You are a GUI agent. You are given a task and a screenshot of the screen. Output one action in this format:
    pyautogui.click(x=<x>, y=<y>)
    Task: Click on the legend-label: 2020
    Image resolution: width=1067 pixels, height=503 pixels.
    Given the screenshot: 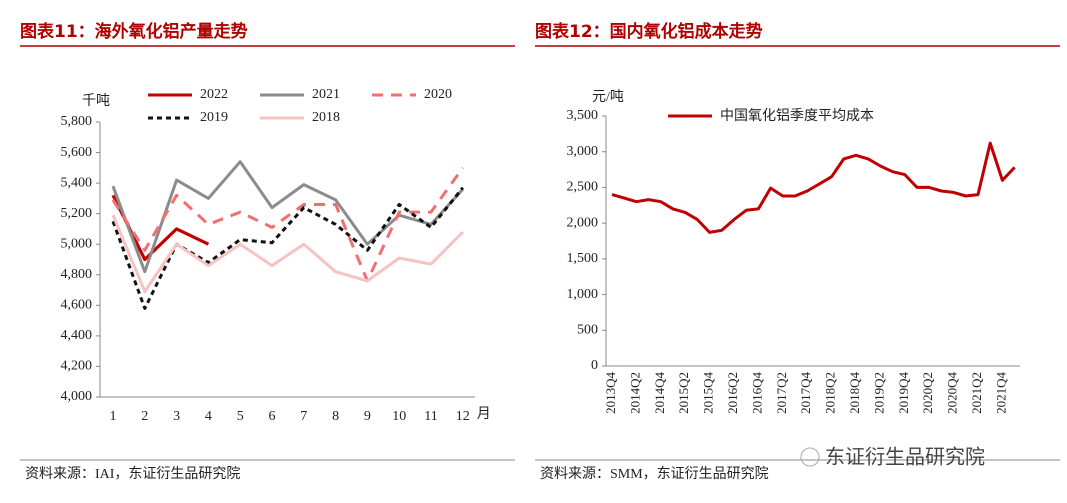 What is the action you would take?
    pyautogui.click(x=438, y=94)
    